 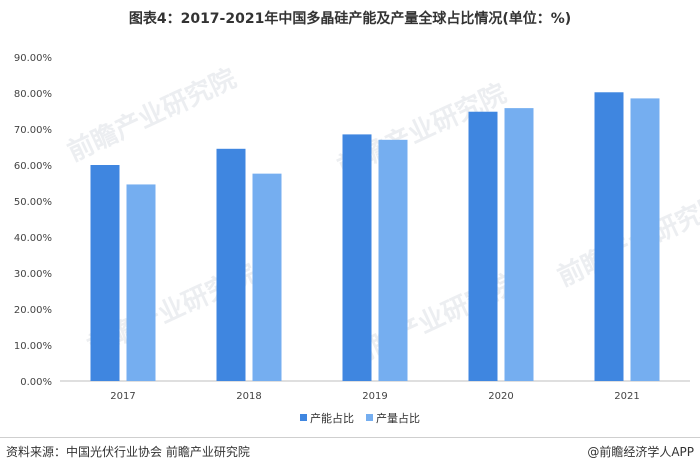 What do you see at coordinates (33, 202) in the screenshot?
I see `y-tick-label: 50.00%` at bounding box center [33, 202].